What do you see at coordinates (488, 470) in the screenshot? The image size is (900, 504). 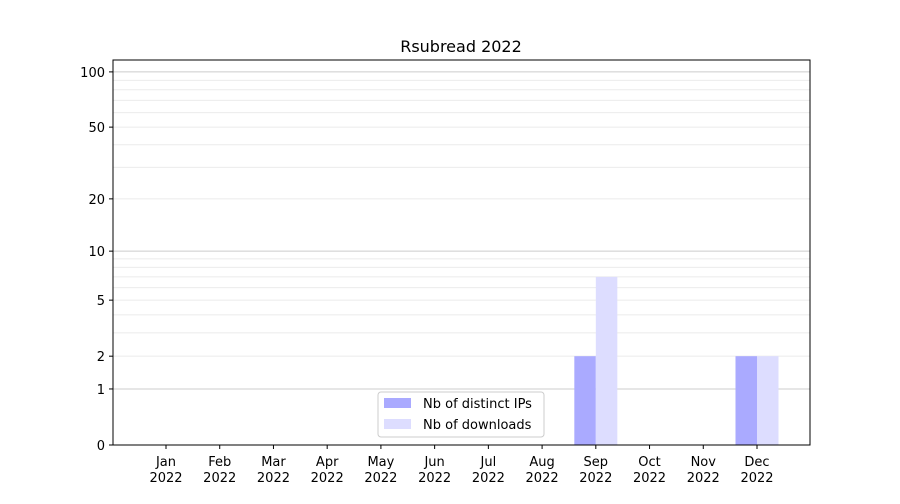 I see `x-tick-label: Jul 2022` at bounding box center [488, 470].